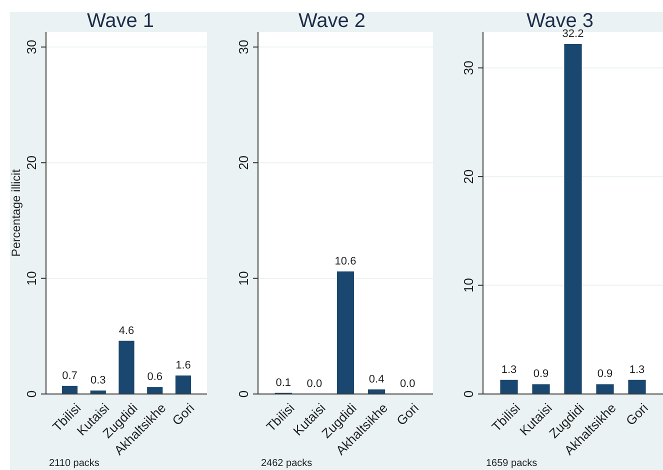 This screenshot has width=663, height=470. Describe the element at coordinates (284, 382) in the screenshot. I see `data-label: 0.1` at that location.